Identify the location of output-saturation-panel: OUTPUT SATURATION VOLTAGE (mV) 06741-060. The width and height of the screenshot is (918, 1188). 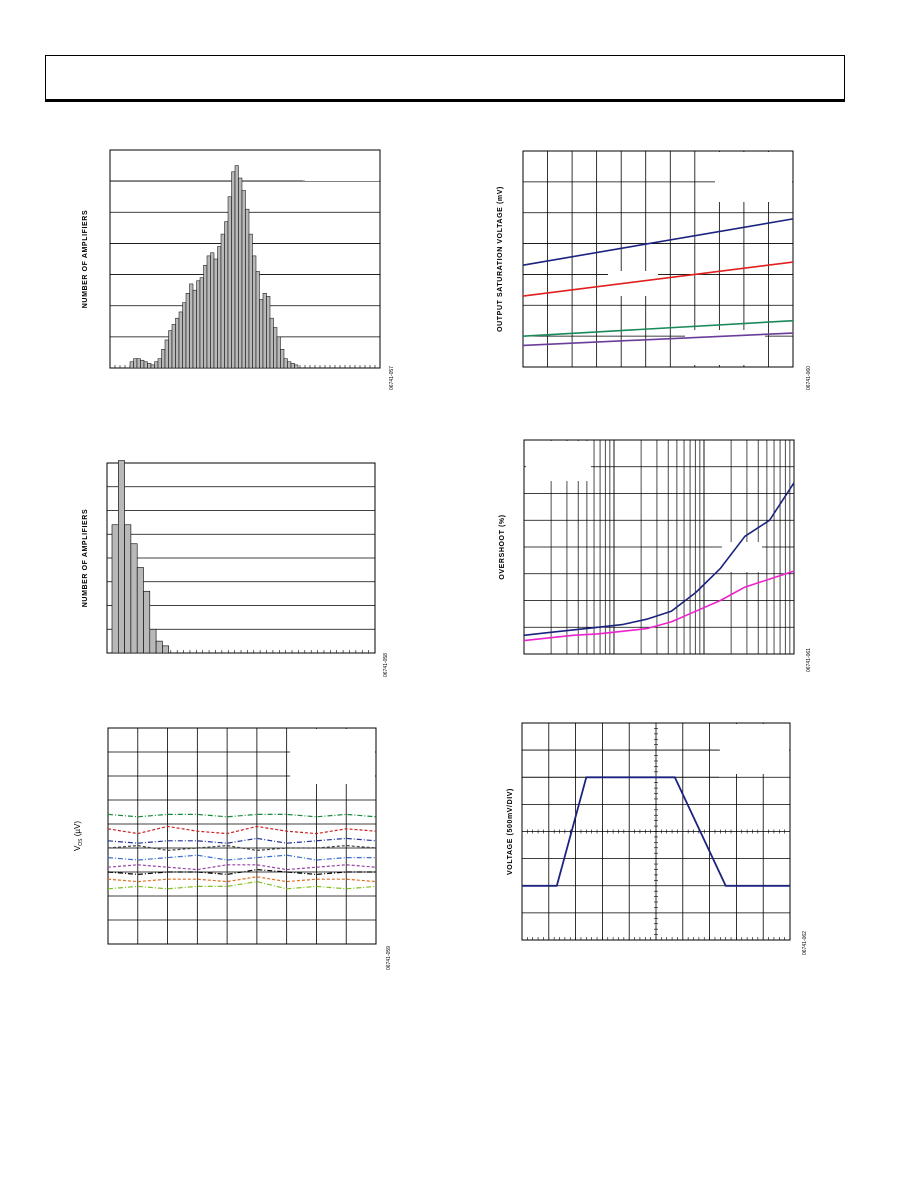
(654, 270).